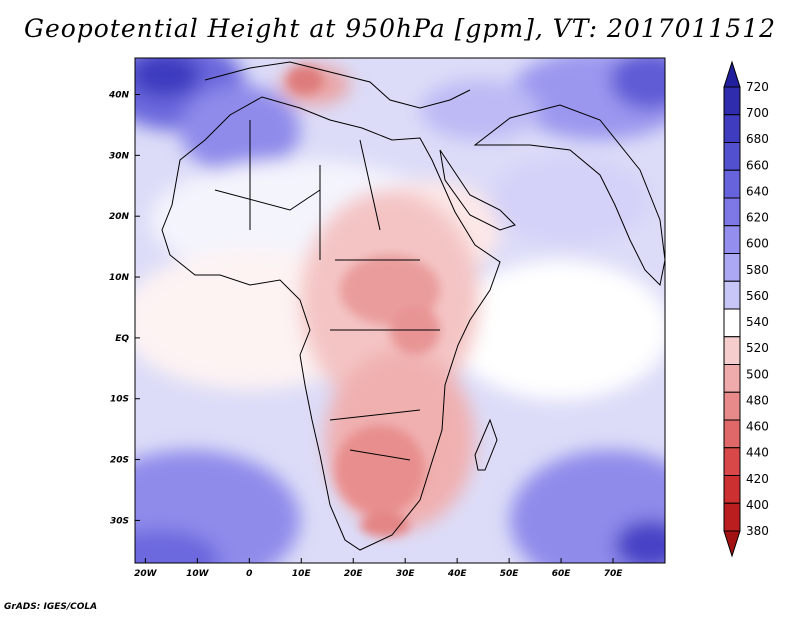 This screenshot has height=618, width=800. I want to click on x-tick-label: 30E, so click(406, 574).